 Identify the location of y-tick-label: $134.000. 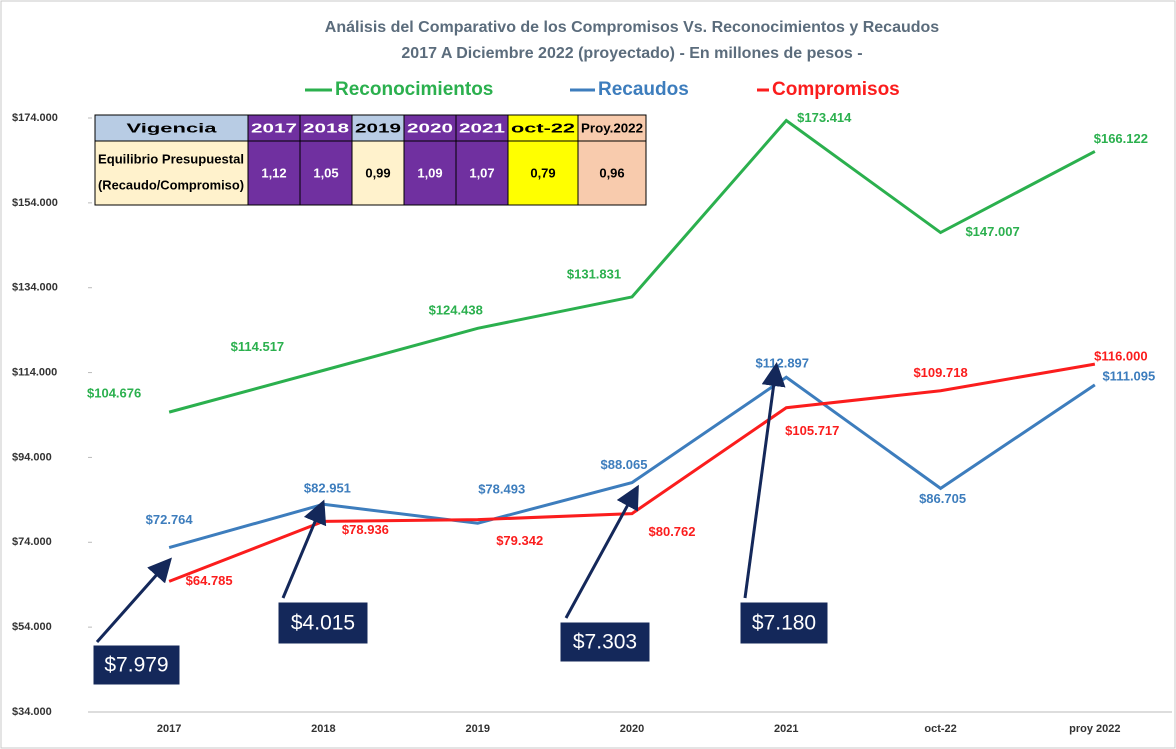
(35, 288).